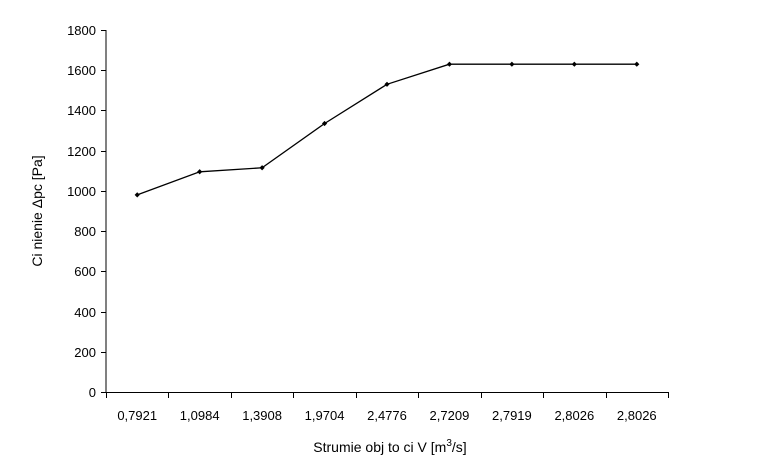 The width and height of the screenshot is (770, 474). Describe the element at coordinates (81, 30) in the screenshot. I see `y-tick-label: 1800` at that location.